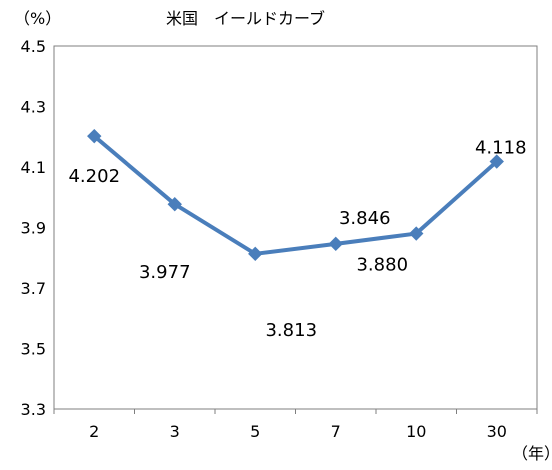 The image size is (552, 470). Describe the element at coordinates (33, 46) in the screenshot. I see `y-tick-label: 4.5` at that location.